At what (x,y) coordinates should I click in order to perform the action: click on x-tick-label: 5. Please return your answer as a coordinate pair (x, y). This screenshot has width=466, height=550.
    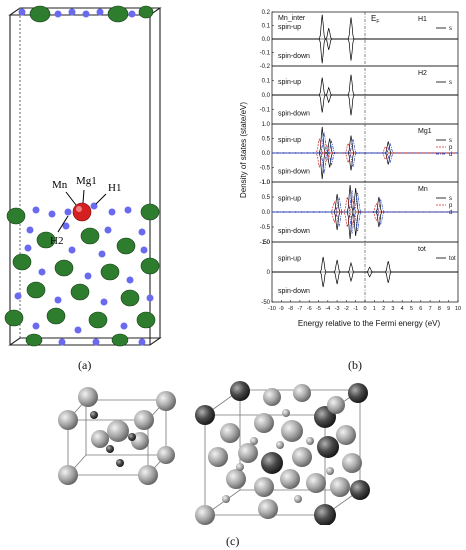
    Looking at the image, I should click on (411, 309).